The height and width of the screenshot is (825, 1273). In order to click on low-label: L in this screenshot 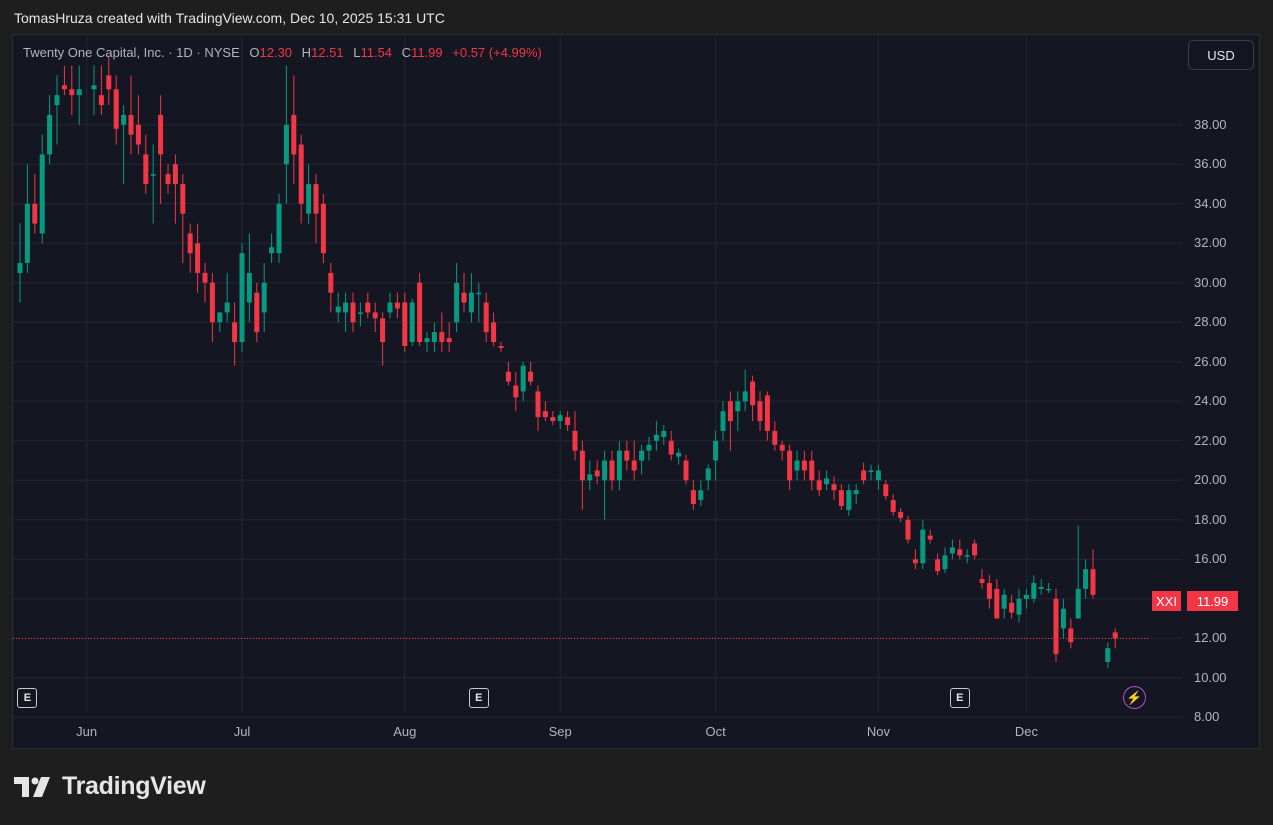, I will do `click(357, 52)`.